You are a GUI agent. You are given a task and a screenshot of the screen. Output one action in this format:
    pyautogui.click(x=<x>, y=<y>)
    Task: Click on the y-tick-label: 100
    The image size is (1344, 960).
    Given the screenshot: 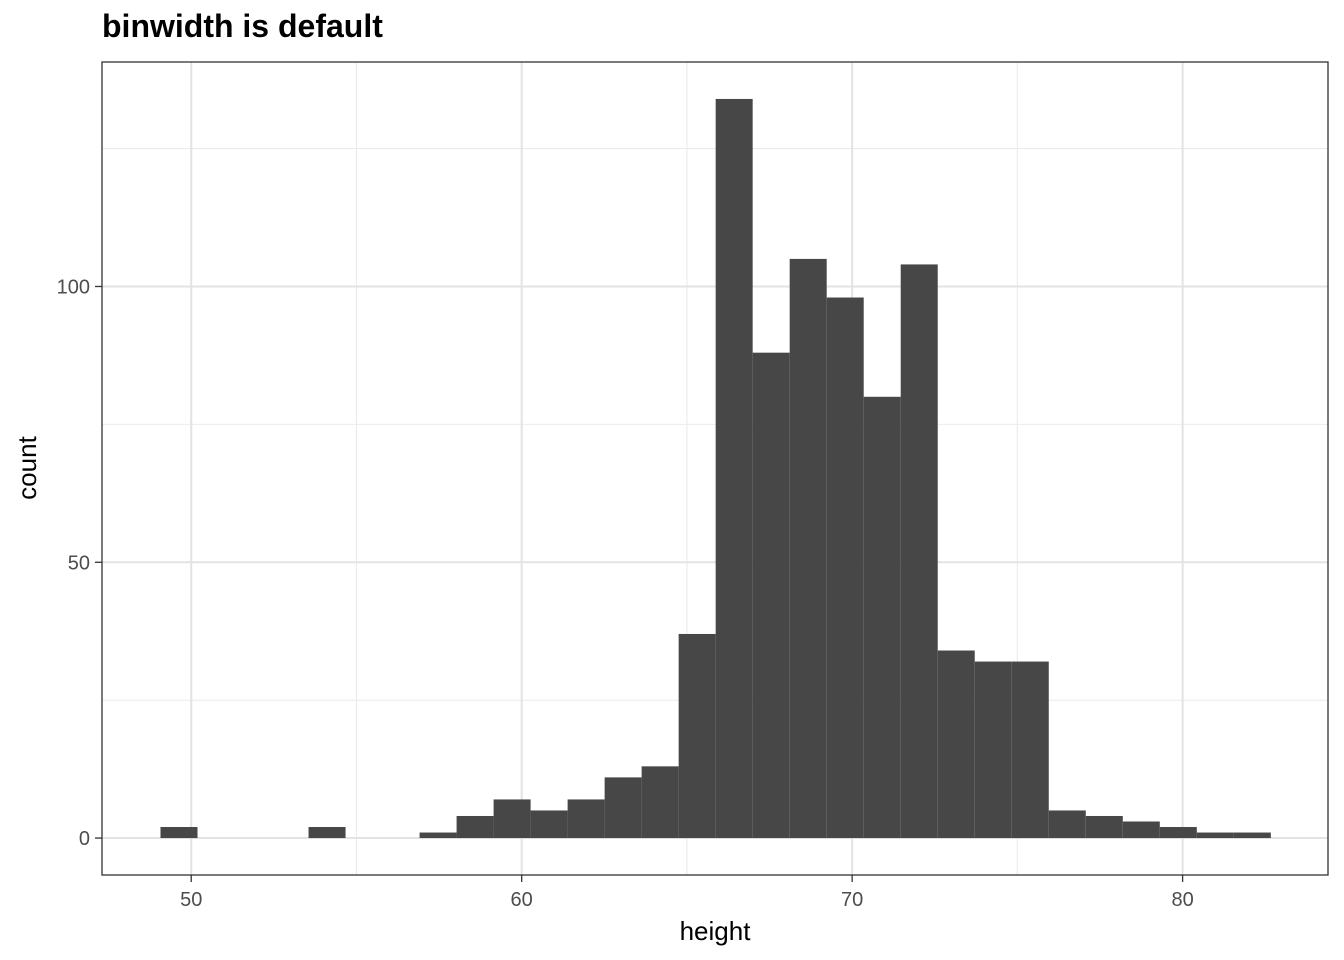 What is the action you would take?
    pyautogui.click(x=73, y=287)
    